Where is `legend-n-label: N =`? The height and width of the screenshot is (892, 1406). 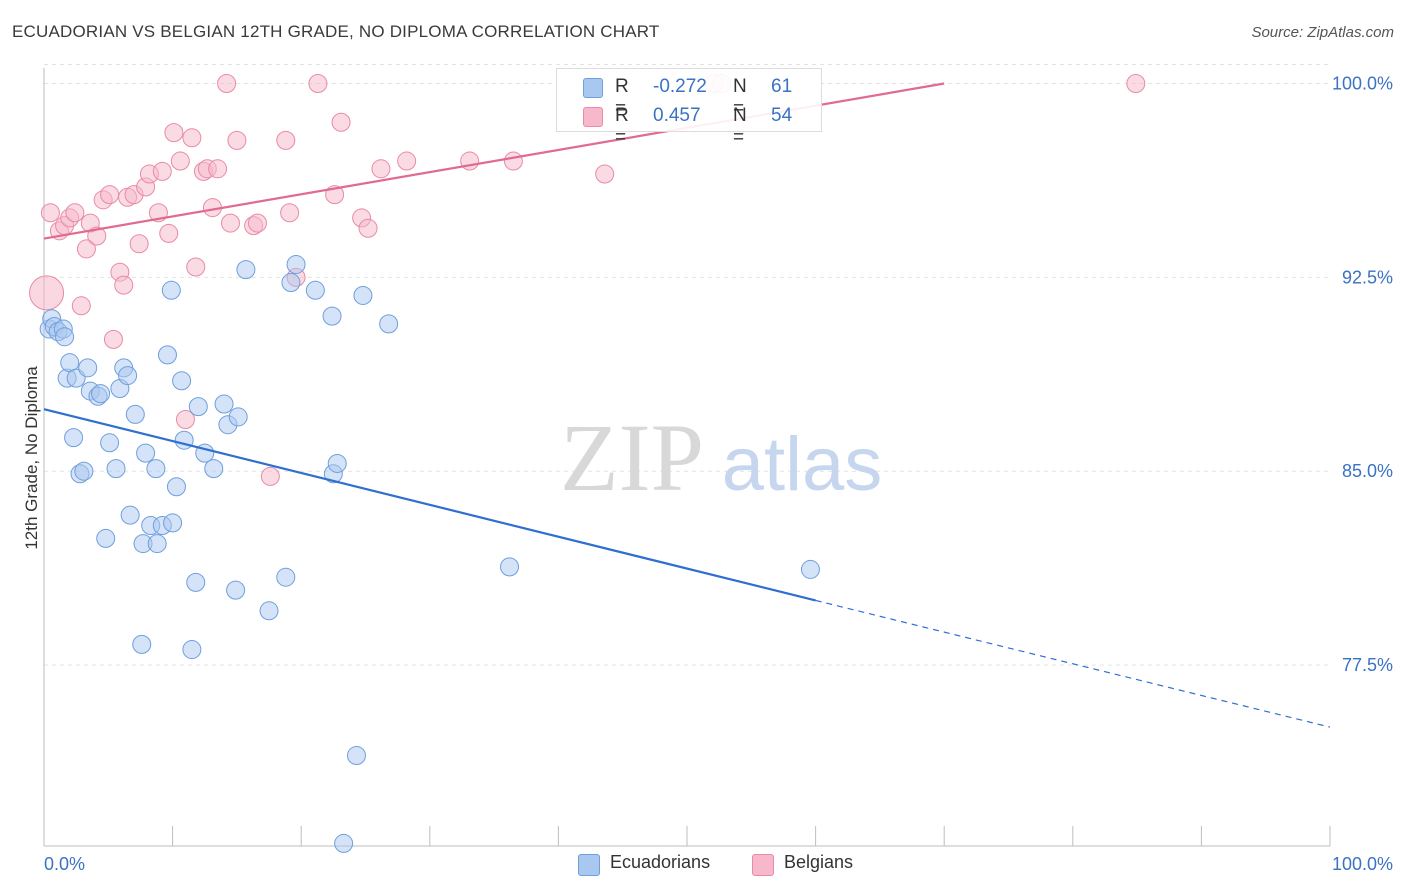
legend-n-label: N = is located at coordinates (740, 97).